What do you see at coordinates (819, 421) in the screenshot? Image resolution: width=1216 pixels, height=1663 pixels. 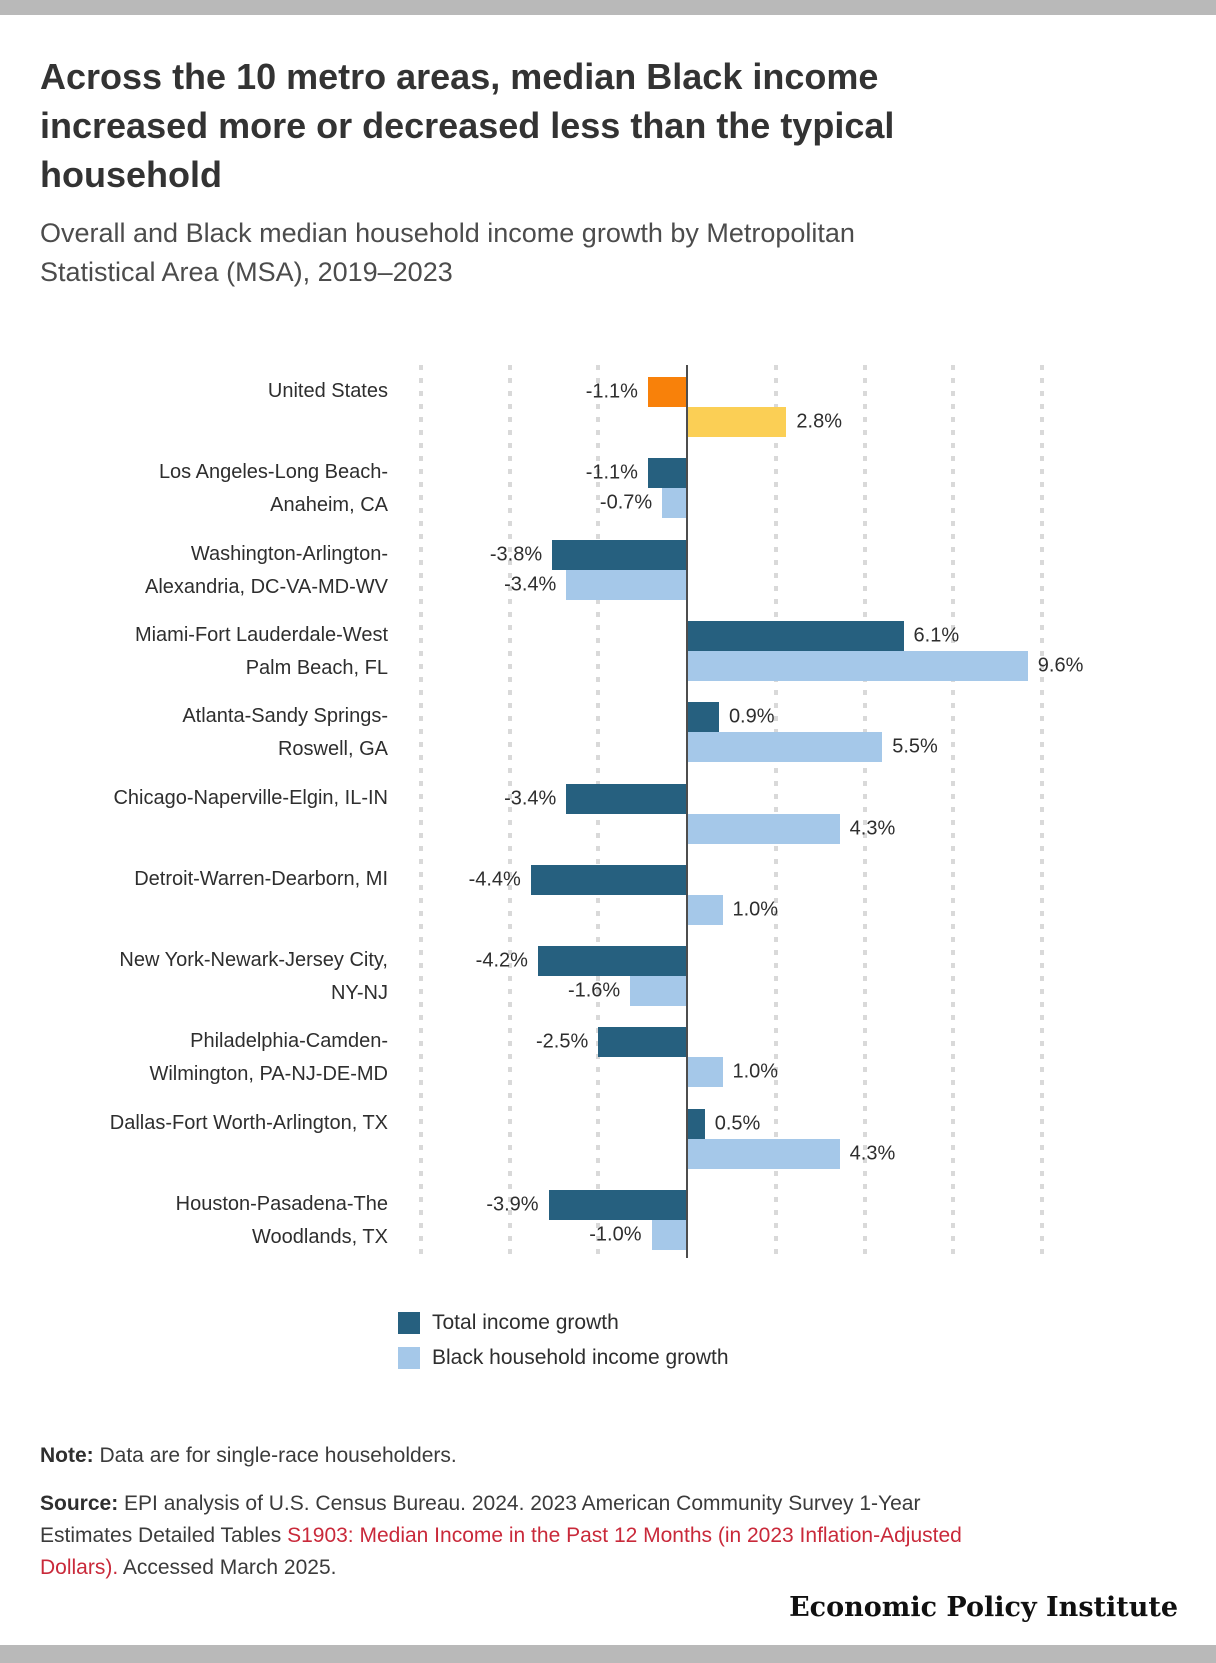 I see `value-label: 2.8%` at bounding box center [819, 421].